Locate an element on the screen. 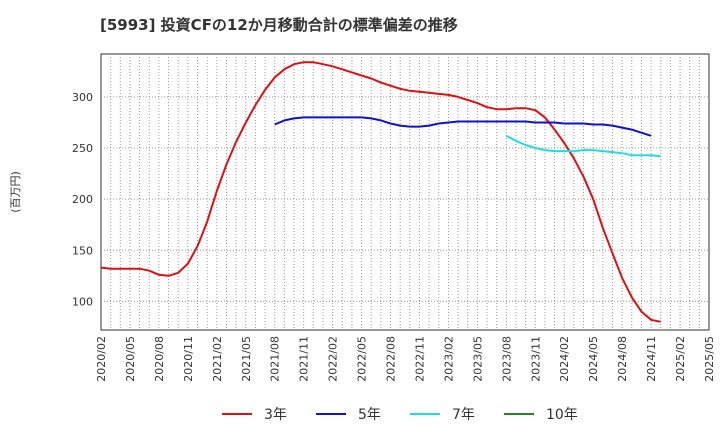  legend-label-0: 3年 is located at coordinates (275, 415).